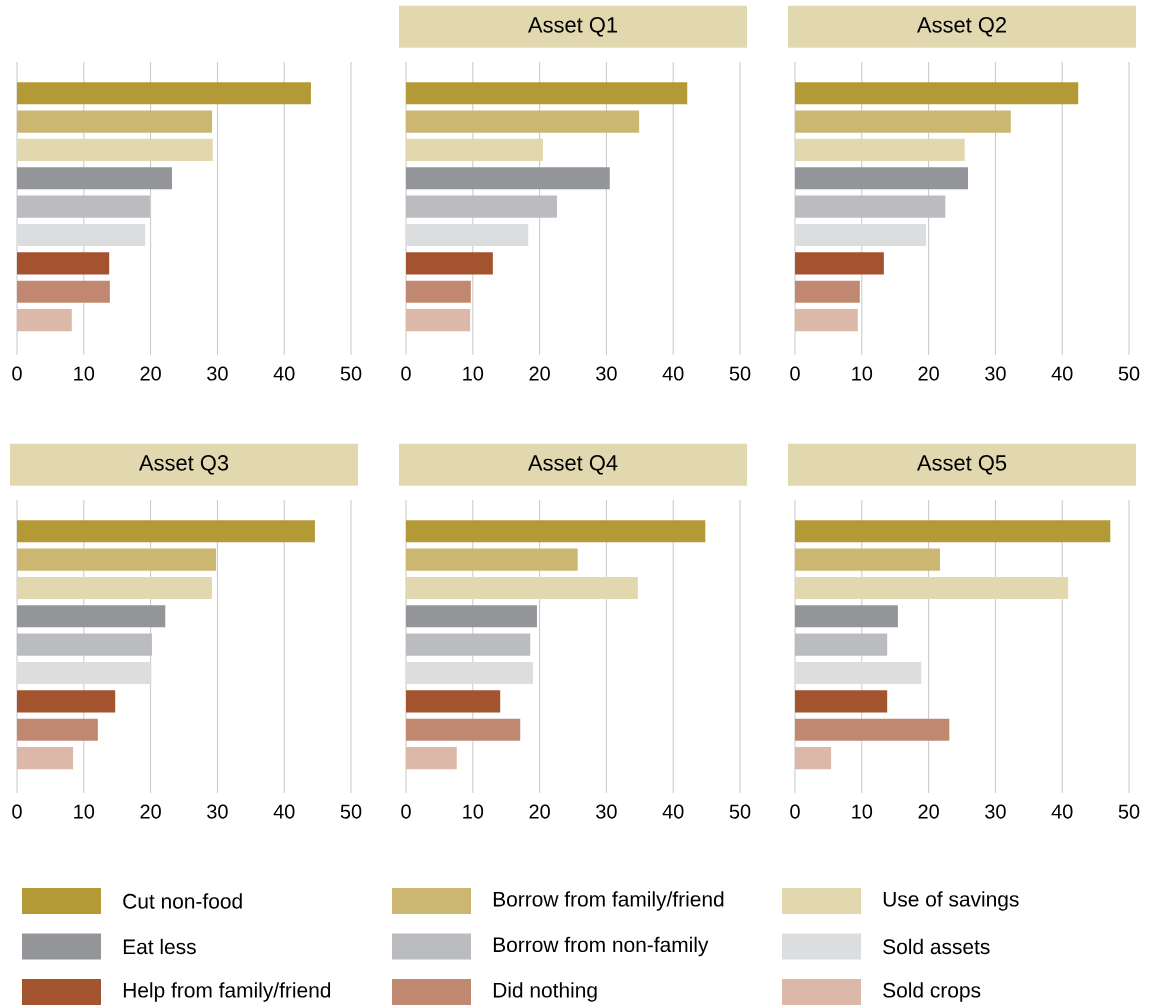 Image resolution: width=1157 pixels, height=1006 pixels. What do you see at coordinates (159, 946) in the screenshot?
I see `legend-label: Eat less` at bounding box center [159, 946].